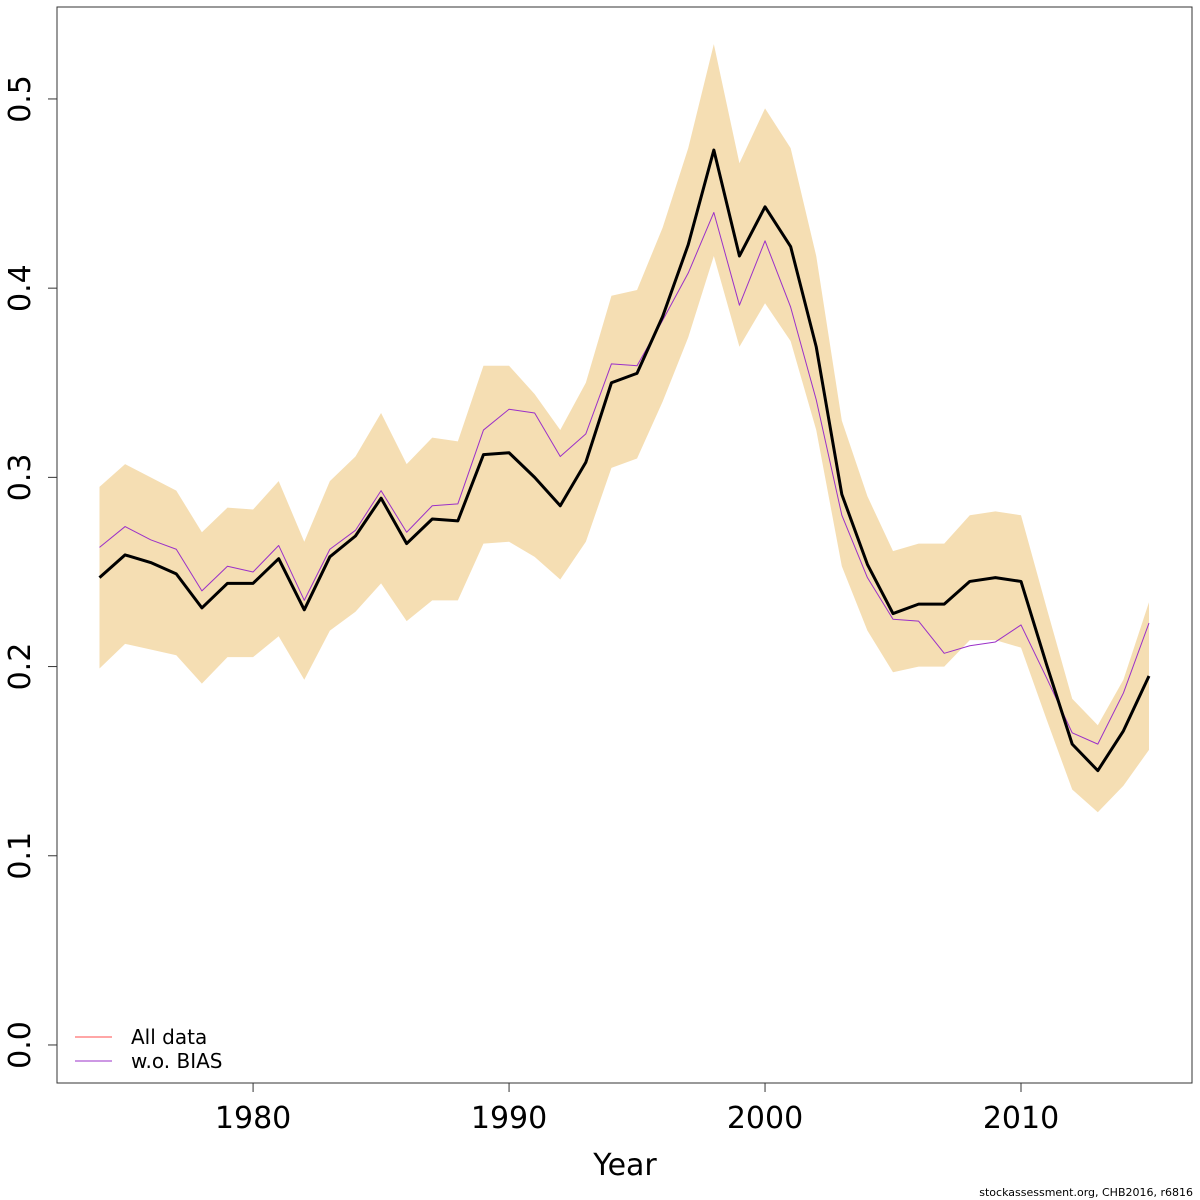 The image size is (1200, 1200). Describe the element at coordinates (20, 1045) in the screenshot. I see `y-tick-label: 0.0` at that location.